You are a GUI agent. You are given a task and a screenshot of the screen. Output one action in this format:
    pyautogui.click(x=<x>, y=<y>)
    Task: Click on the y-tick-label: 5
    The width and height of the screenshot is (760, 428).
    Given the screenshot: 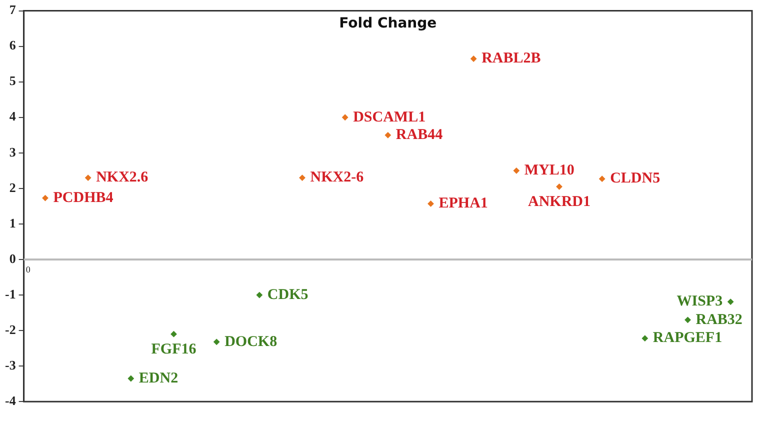 What is the action you would take?
    pyautogui.click(x=12, y=80)
    